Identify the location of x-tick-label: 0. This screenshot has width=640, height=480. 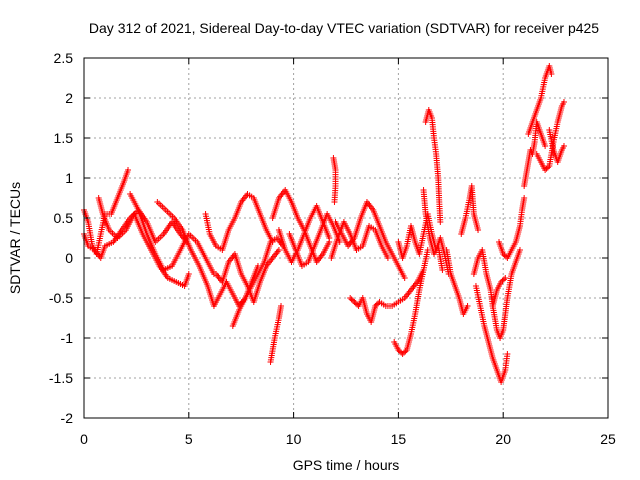
(84, 439).